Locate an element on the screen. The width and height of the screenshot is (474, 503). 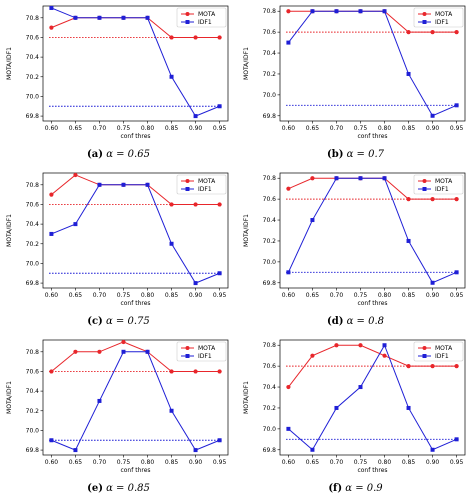
caption-letter: (d) is located at coordinates (335, 321).